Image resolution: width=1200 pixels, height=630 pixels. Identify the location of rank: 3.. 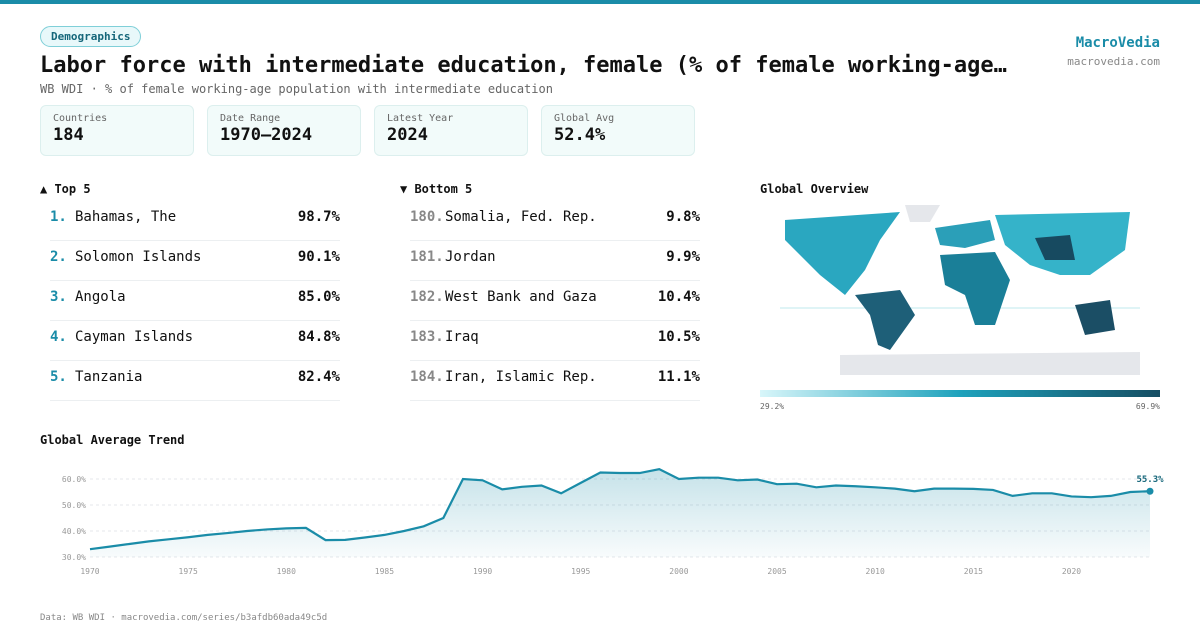
(58, 297).